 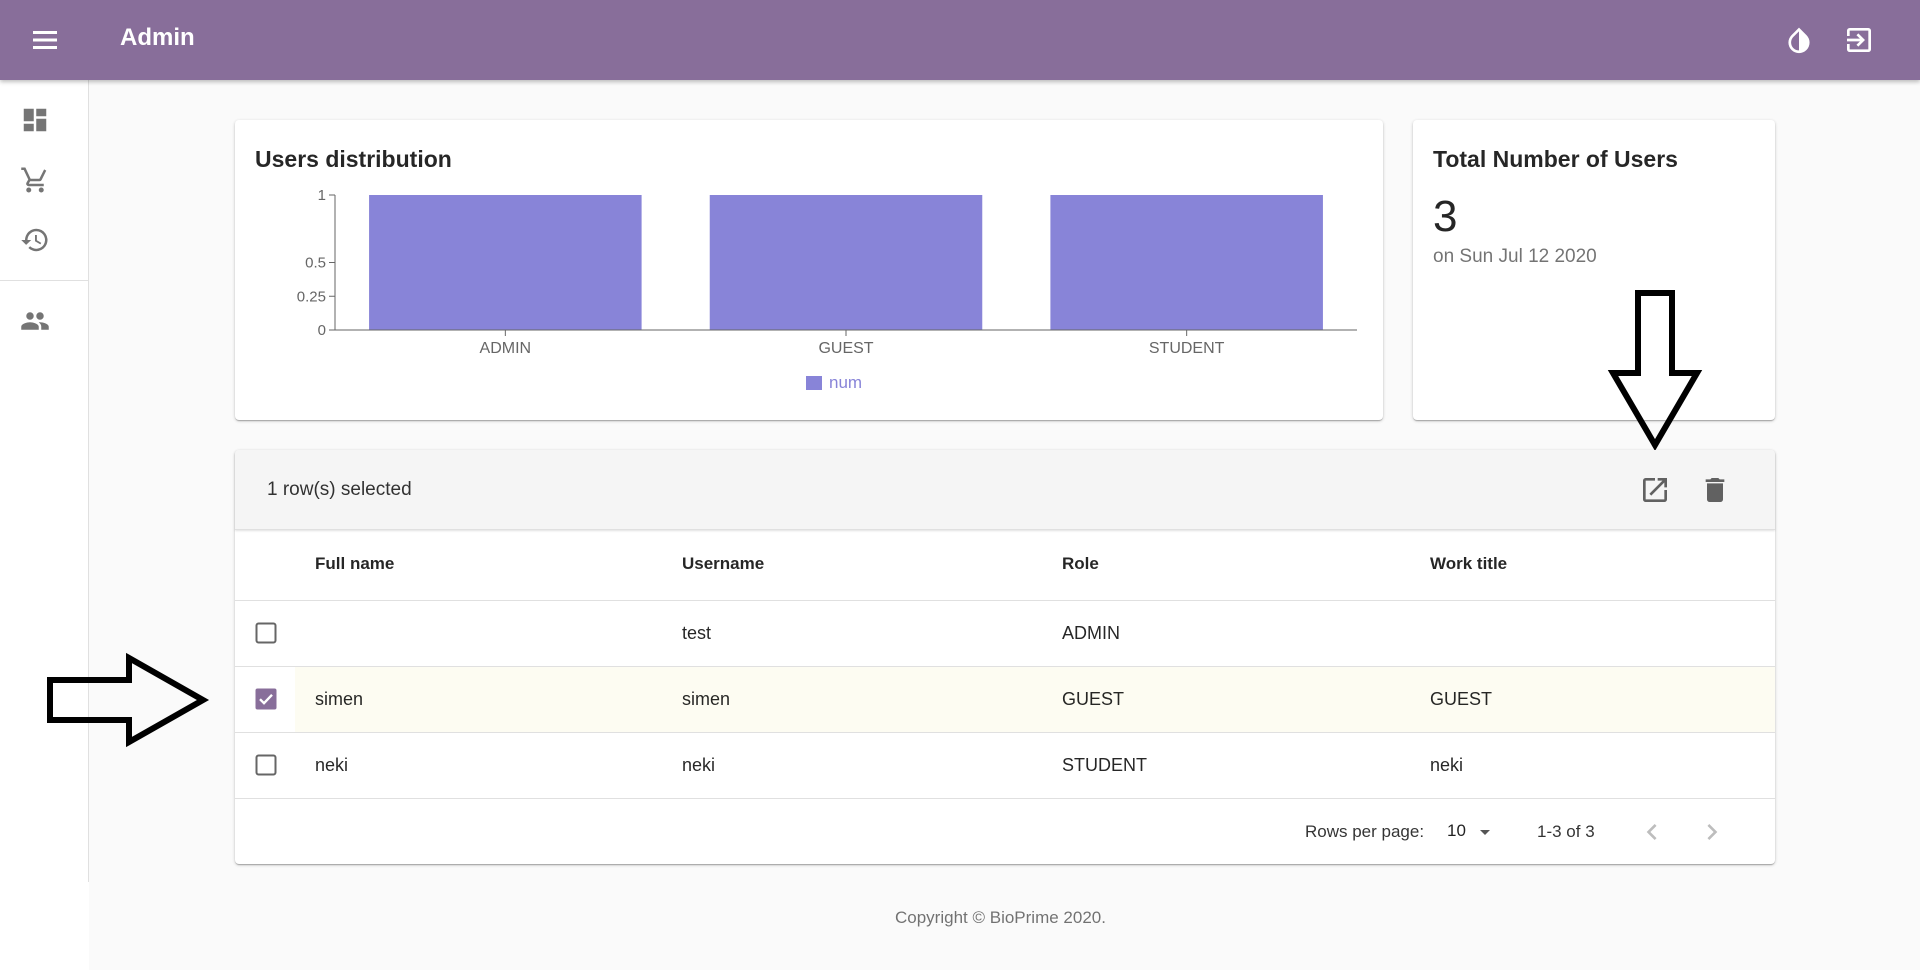 I want to click on row-highlight, so click(x=1035, y=699).